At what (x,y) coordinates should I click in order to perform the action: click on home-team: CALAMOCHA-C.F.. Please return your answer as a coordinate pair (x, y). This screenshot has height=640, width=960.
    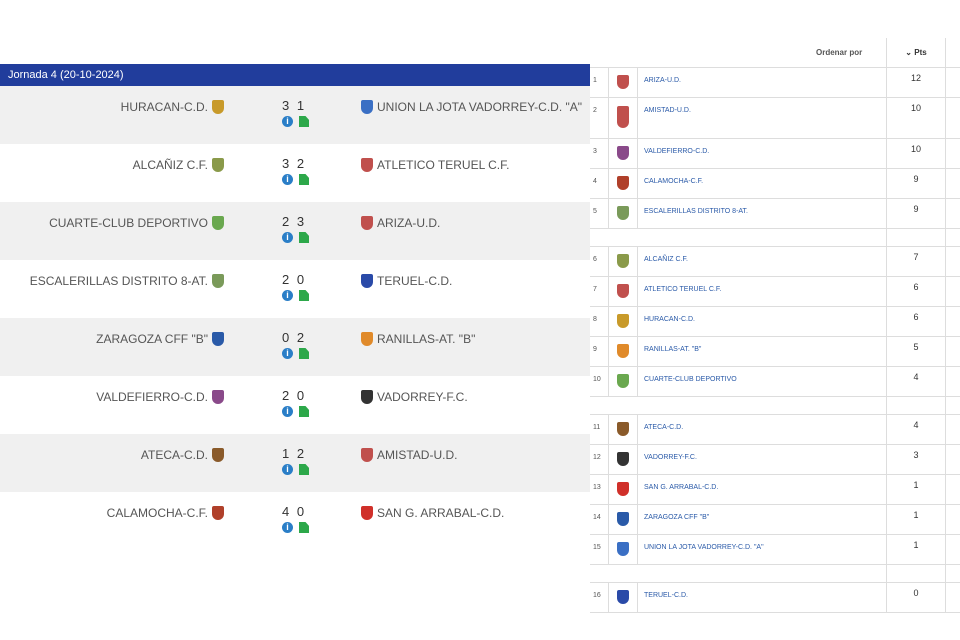
    Looking at the image, I should click on (165, 513).